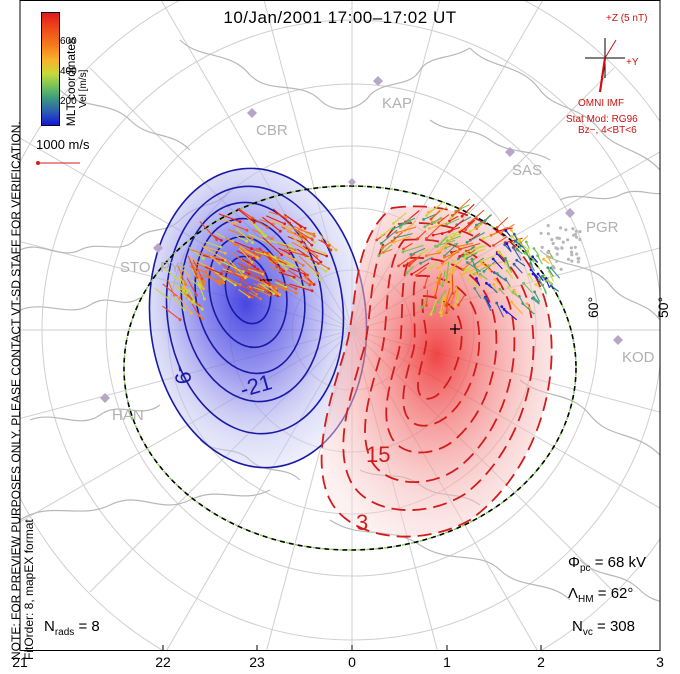 Image resolution: width=680 pixels, height=674 pixels. What do you see at coordinates (607, 130) in the screenshot?
I see `imf-condition: Bz−, 4<BT<6` at bounding box center [607, 130].